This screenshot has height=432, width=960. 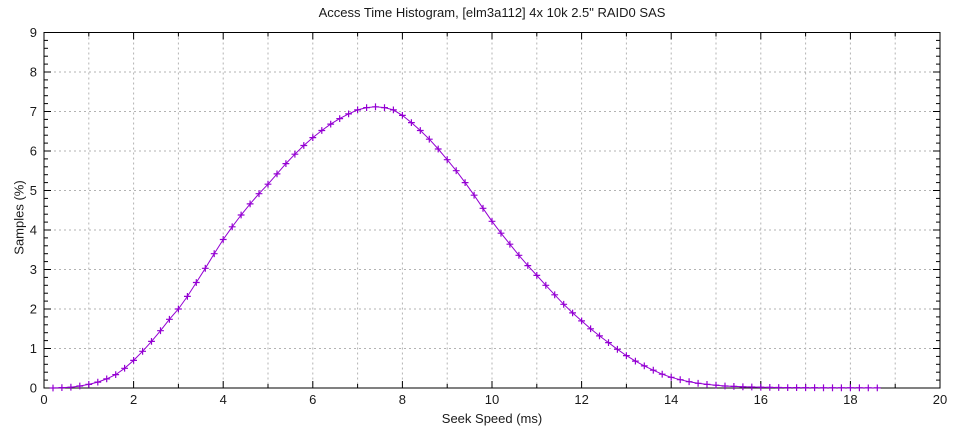 What do you see at coordinates (940, 399) in the screenshot?
I see `svg-text: 20` at bounding box center [940, 399].